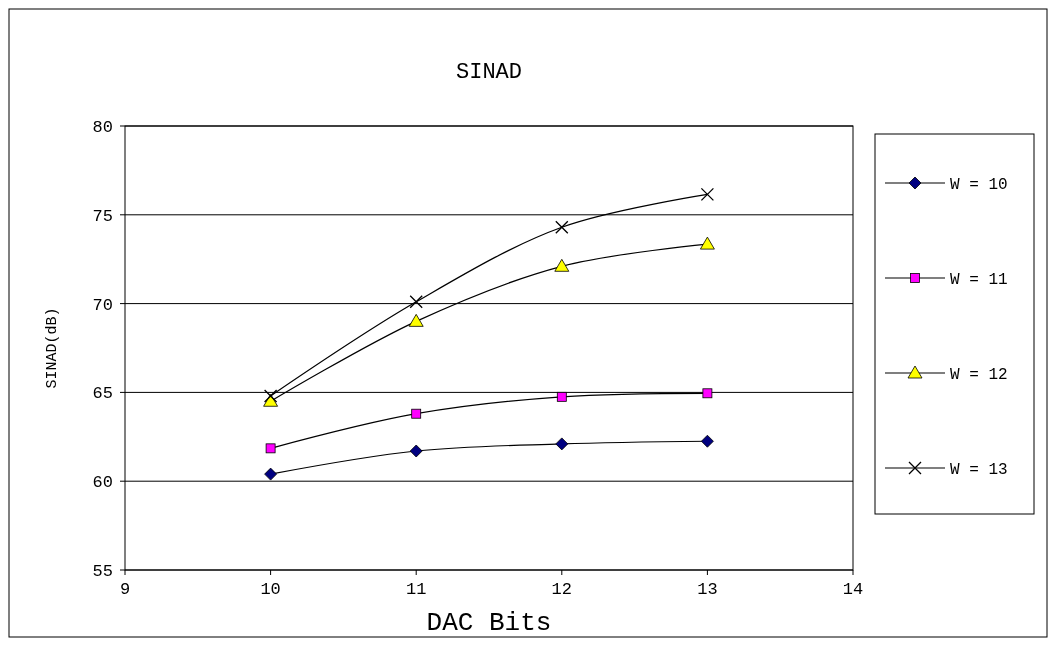 The width and height of the screenshot is (1049, 648). Describe the element at coordinates (102, 305) in the screenshot. I see `y-tick-label: 70` at that location.